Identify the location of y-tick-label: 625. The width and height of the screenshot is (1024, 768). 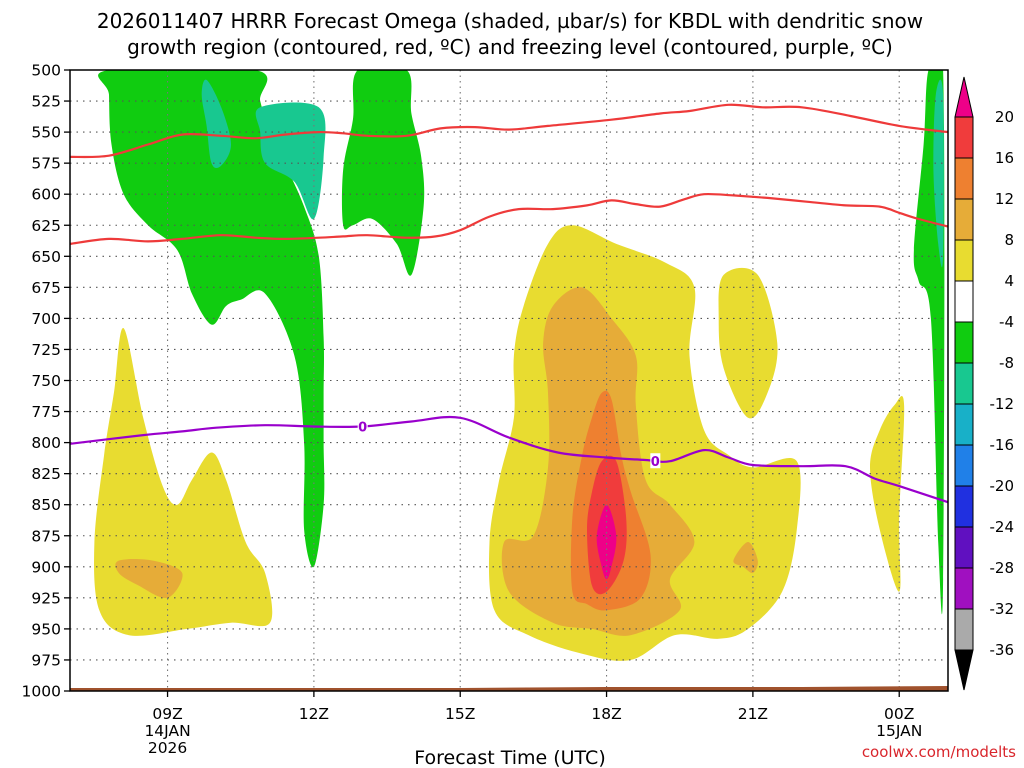
(46, 226).